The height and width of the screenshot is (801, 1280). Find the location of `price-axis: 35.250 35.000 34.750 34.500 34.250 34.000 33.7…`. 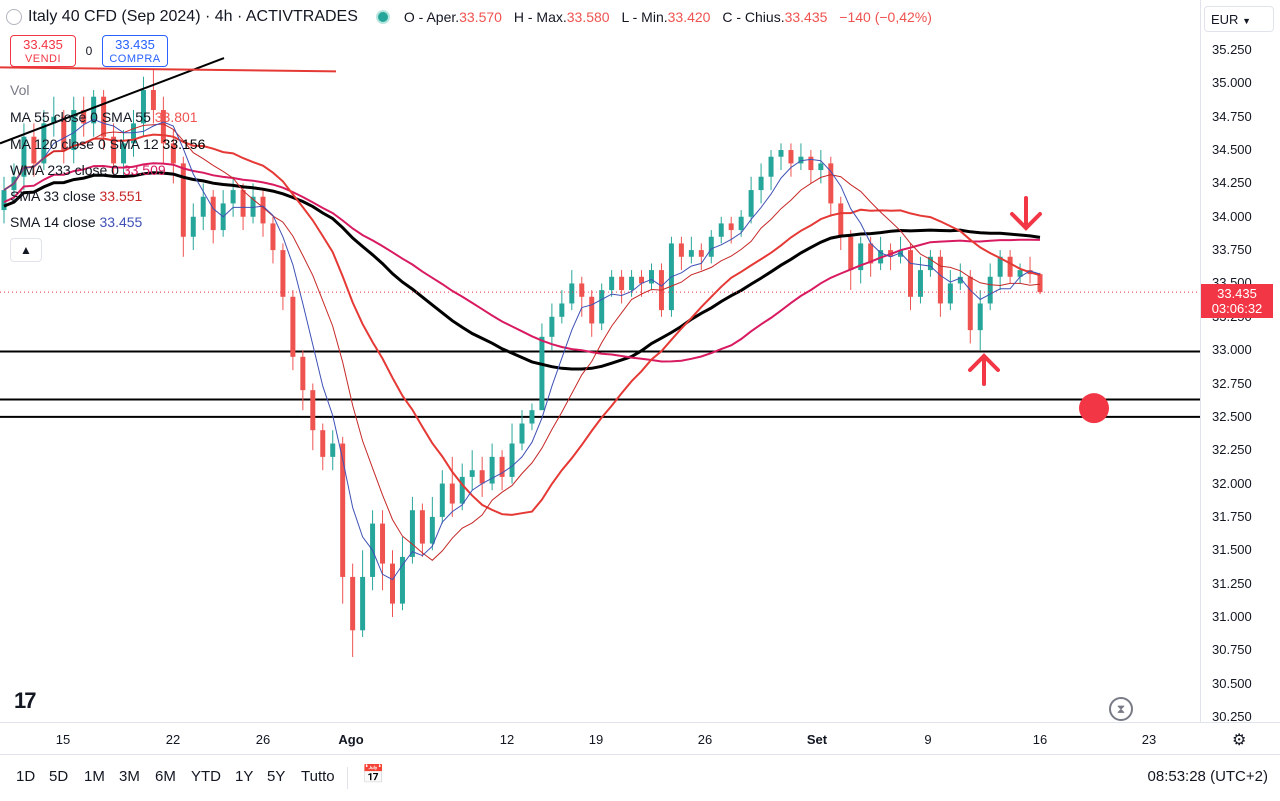

price-axis: 35.250 35.000 34.750 34.500 34.250 34.000 33.7… is located at coordinates (1240, 362).